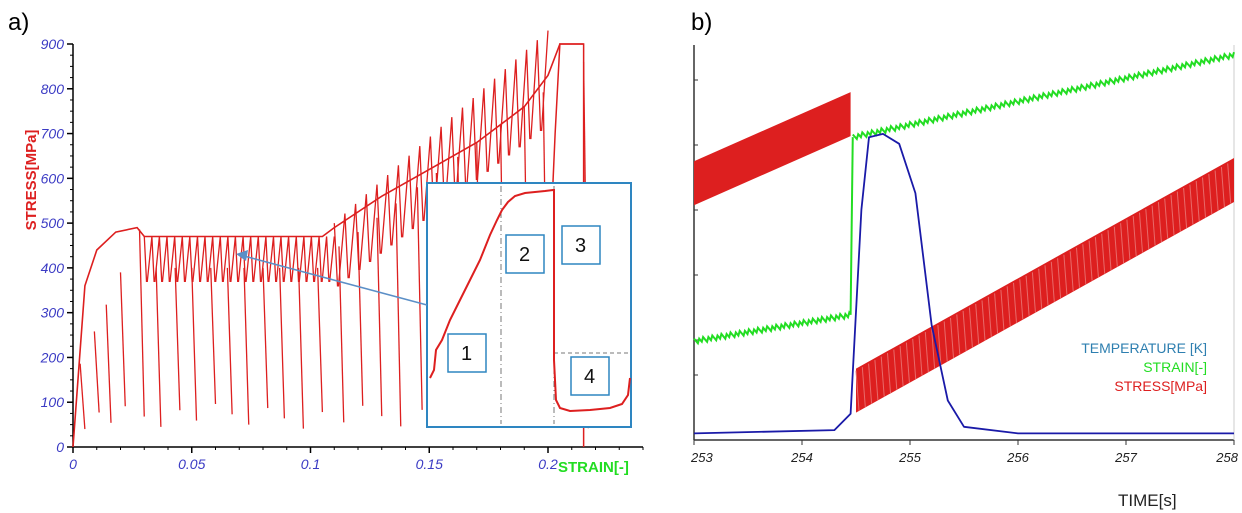  What do you see at coordinates (60, 447) in the screenshot?
I see `y-tick-label-a: 0` at bounding box center [60, 447].